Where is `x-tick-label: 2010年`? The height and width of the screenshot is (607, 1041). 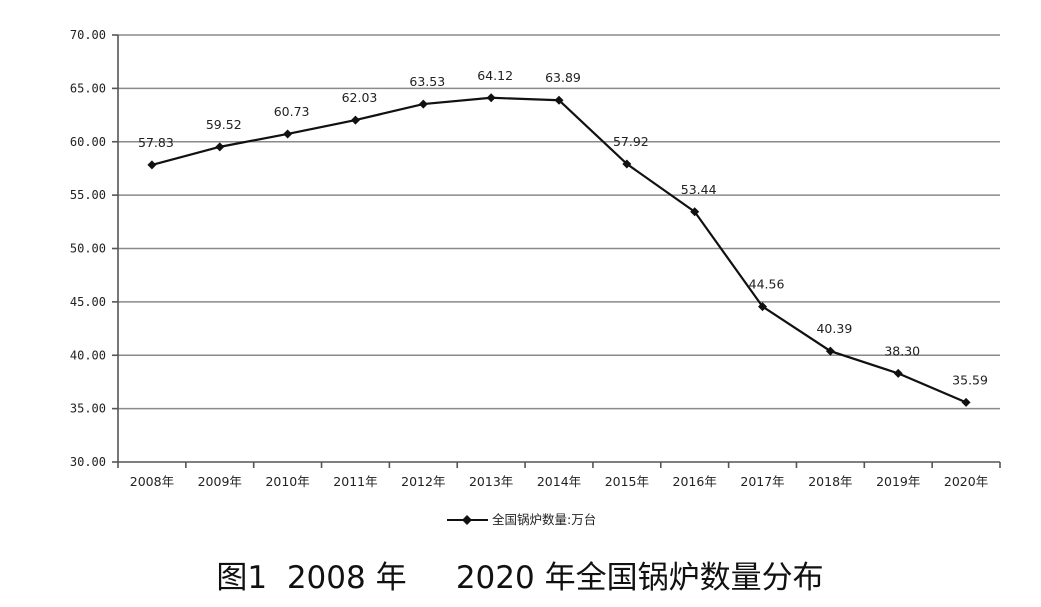 x-tick-label: 2010年 is located at coordinates (287, 481).